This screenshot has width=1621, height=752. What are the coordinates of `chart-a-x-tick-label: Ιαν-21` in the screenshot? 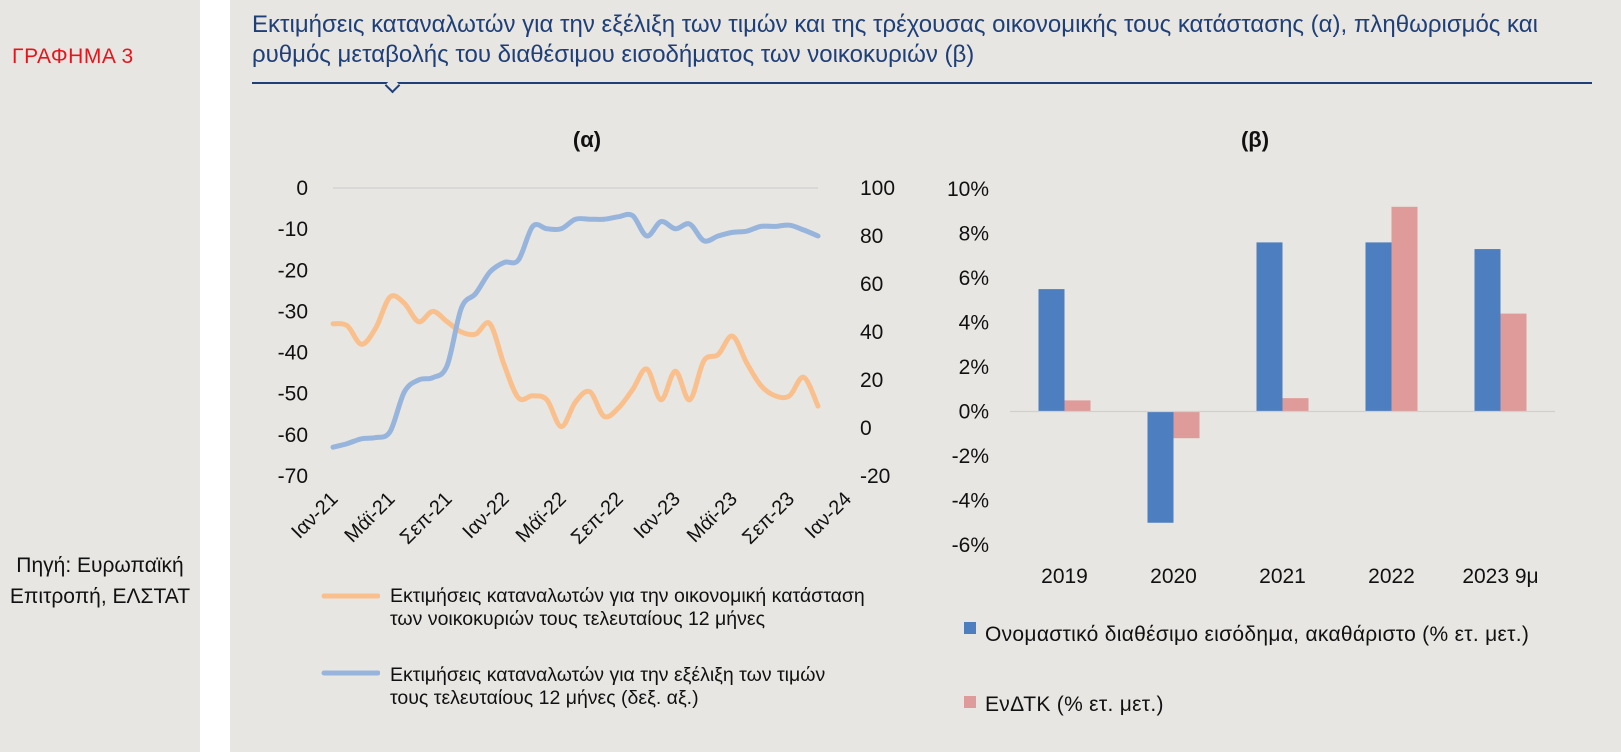 It's located at (314, 515).